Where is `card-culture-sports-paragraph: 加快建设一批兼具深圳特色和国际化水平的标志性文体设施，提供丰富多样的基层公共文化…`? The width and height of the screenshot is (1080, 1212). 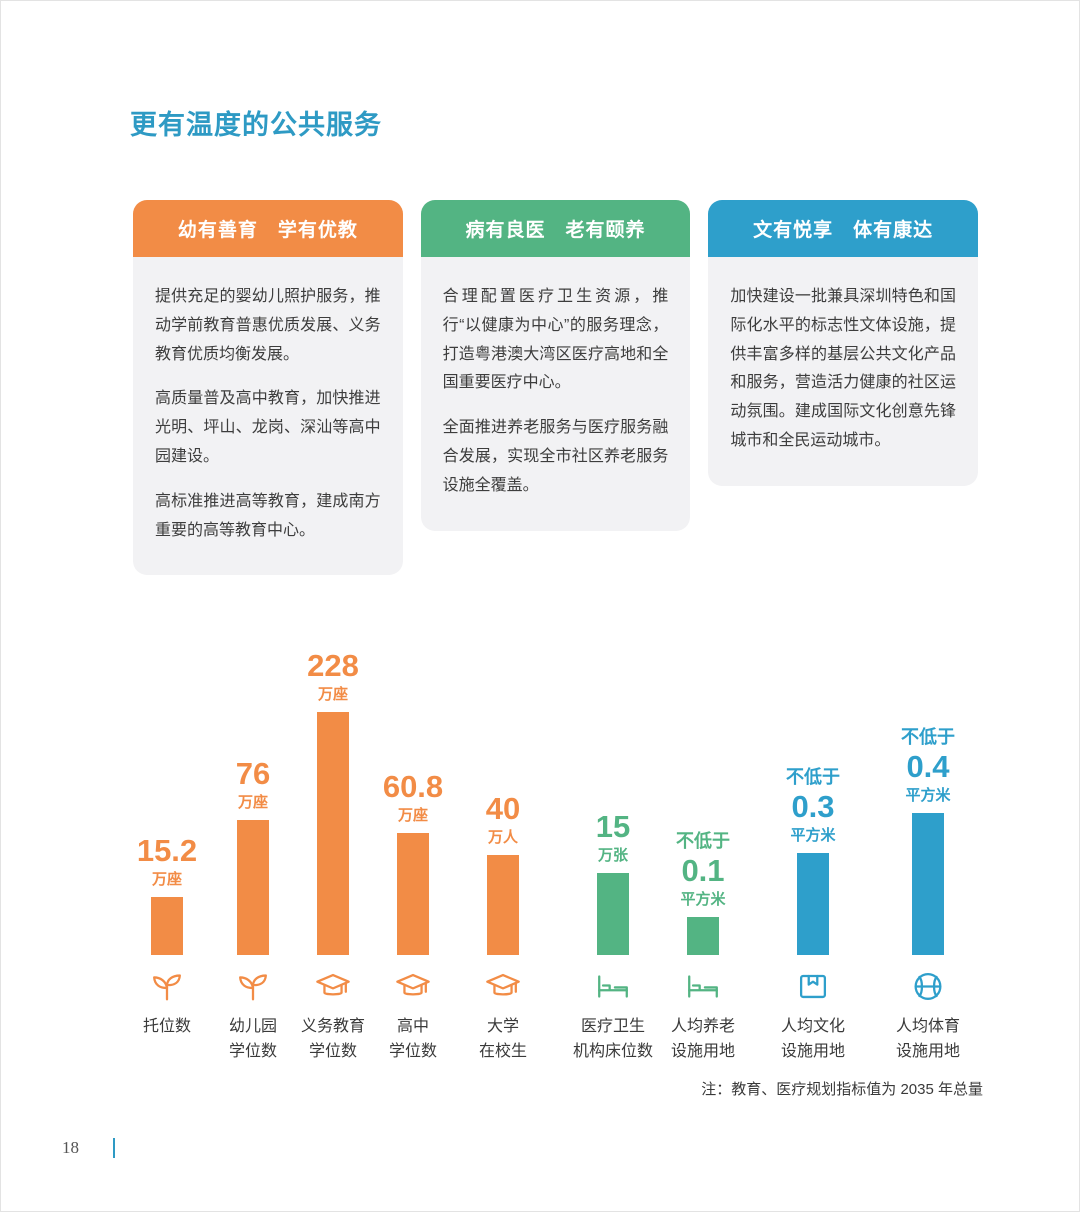
card-culture-sports-paragraph: 加快建设一批兼具深圳特色和国际化水平的标志性文体设施，提供丰富多样的基层公共文化… is located at coordinates (843, 368).